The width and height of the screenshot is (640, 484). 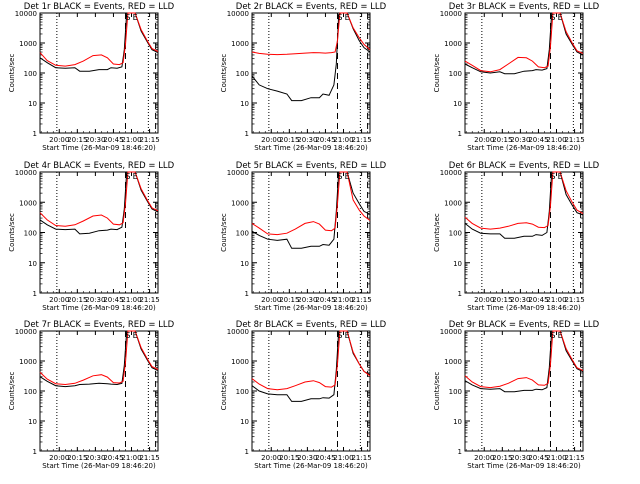 I want to click on panel-title: Det 2r BLACK = Events, RED = LLD, so click(x=311, y=7).